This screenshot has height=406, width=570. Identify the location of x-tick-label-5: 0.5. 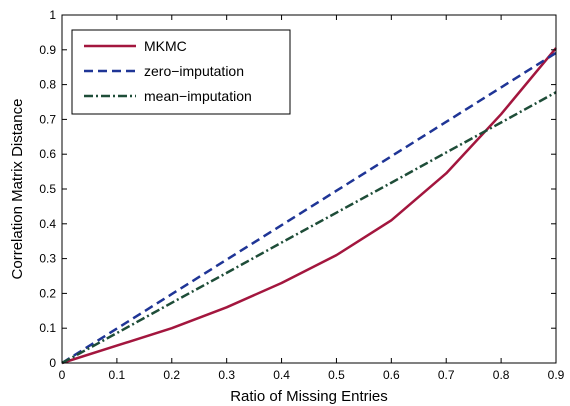
(336, 375).